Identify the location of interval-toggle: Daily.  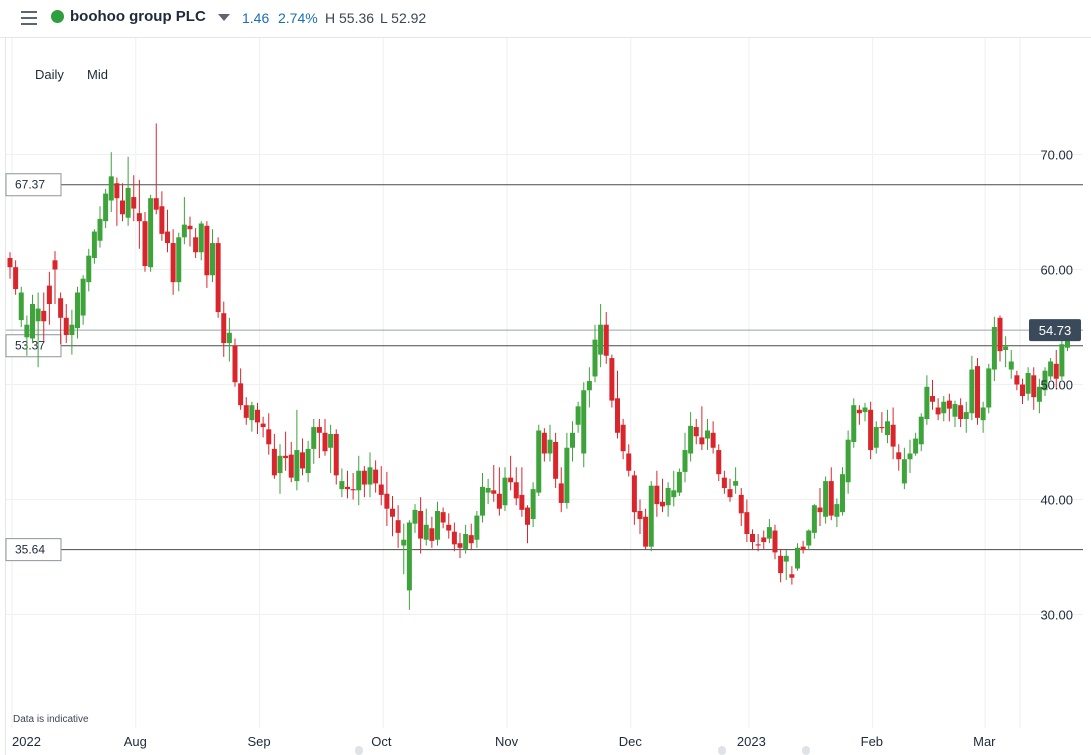
(49, 74).